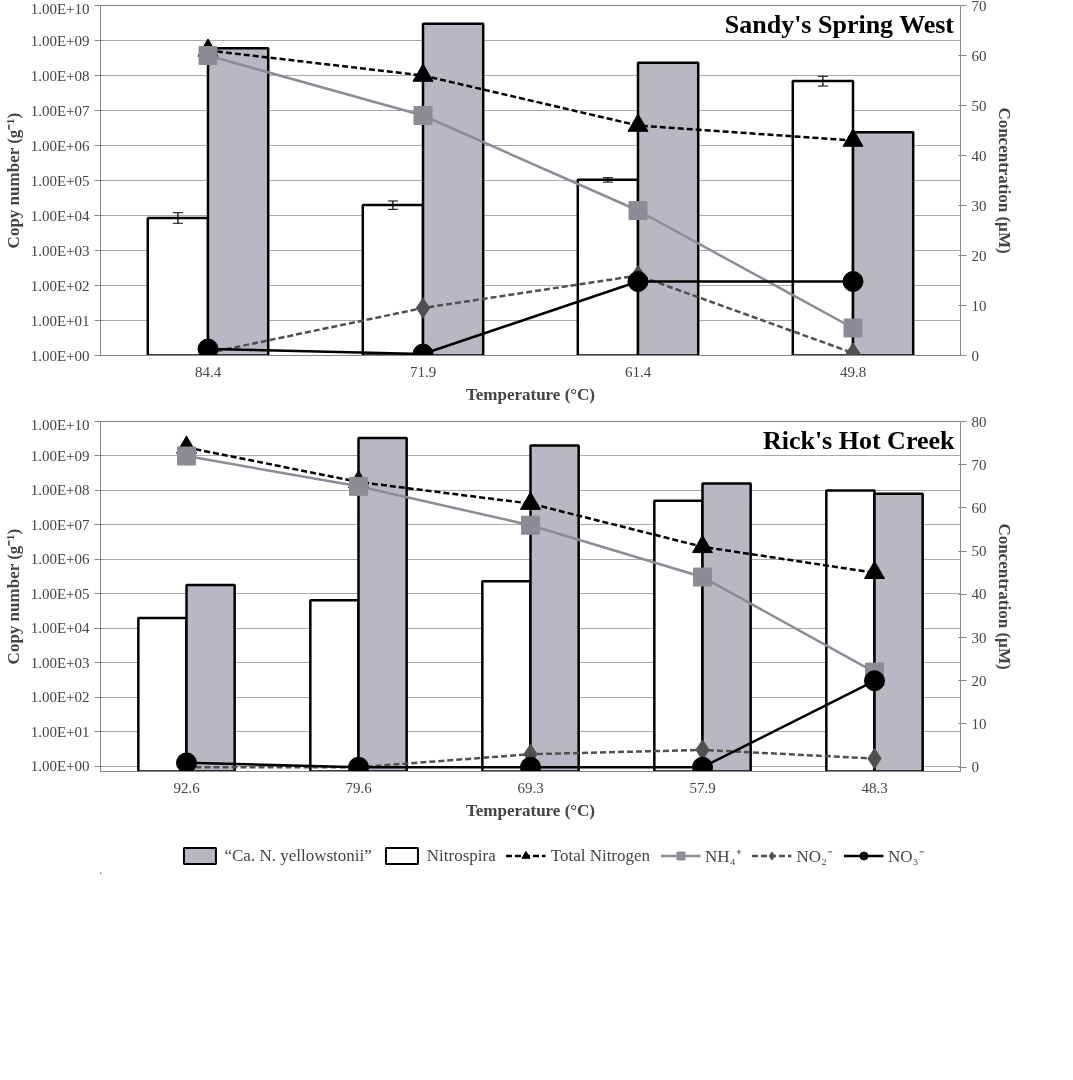 The height and width of the screenshot is (1080, 1073). I want to click on x-tick-label: 57.9, so click(702, 787).